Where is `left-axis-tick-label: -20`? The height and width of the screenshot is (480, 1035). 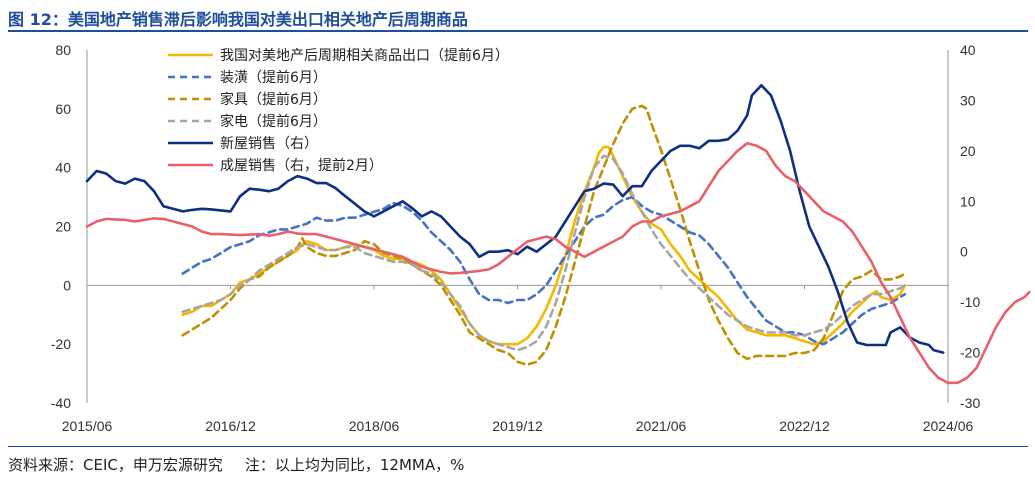 left-axis-tick-label: -20 is located at coordinates (61, 344).